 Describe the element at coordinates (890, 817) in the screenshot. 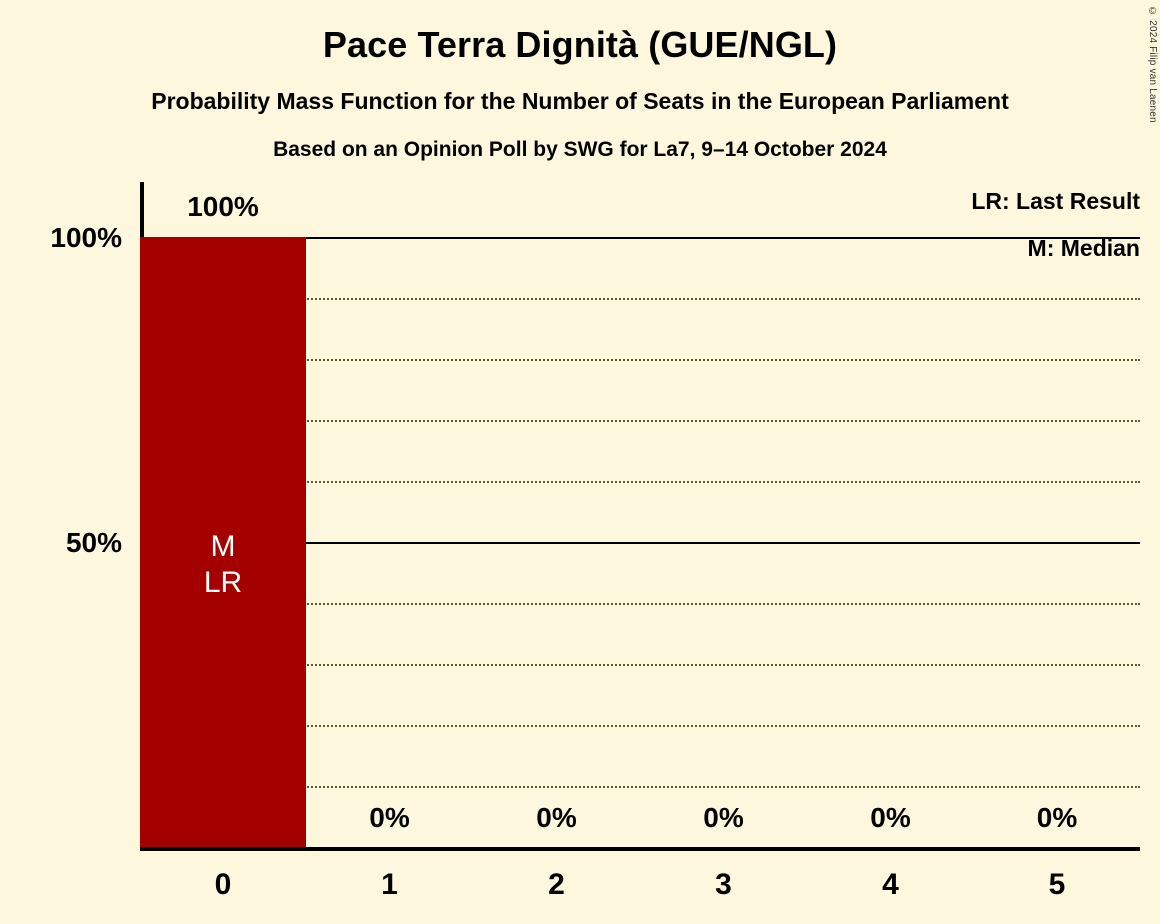

I see `bar-4-value-label: 0%` at that location.